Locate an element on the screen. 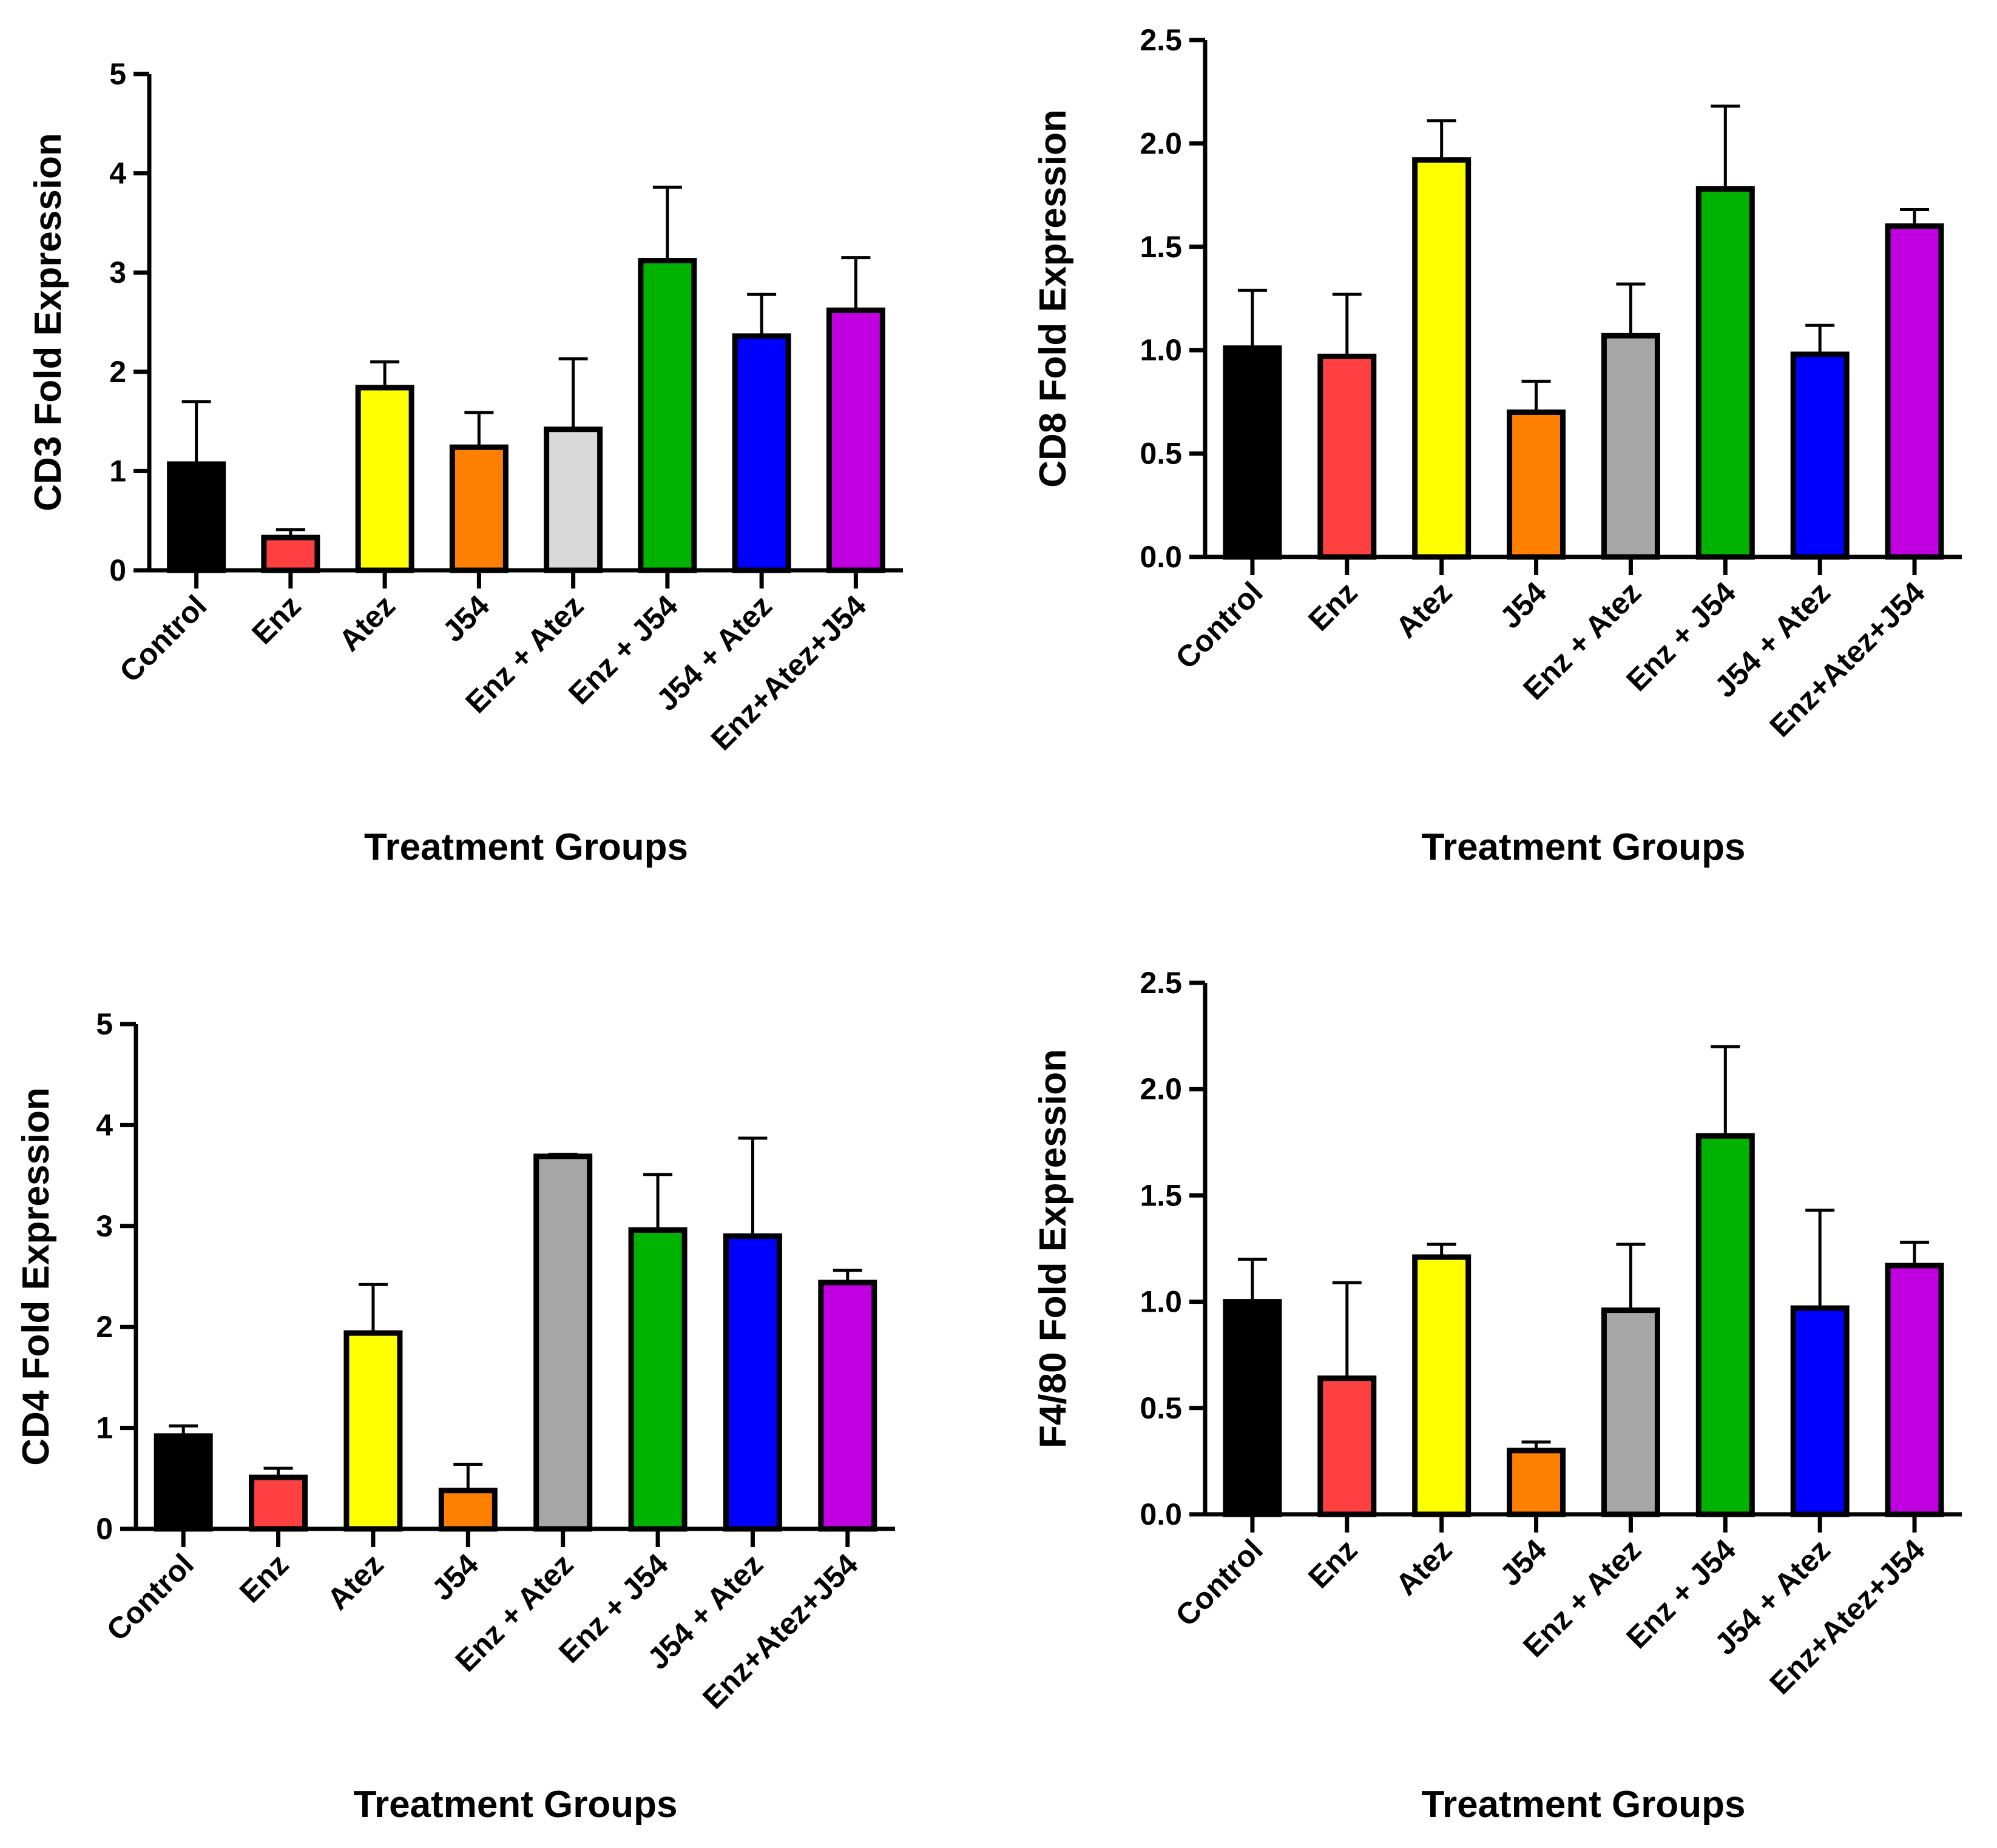  y-axis-label: F4/80 Fold Expression is located at coordinates (1053, 1248).